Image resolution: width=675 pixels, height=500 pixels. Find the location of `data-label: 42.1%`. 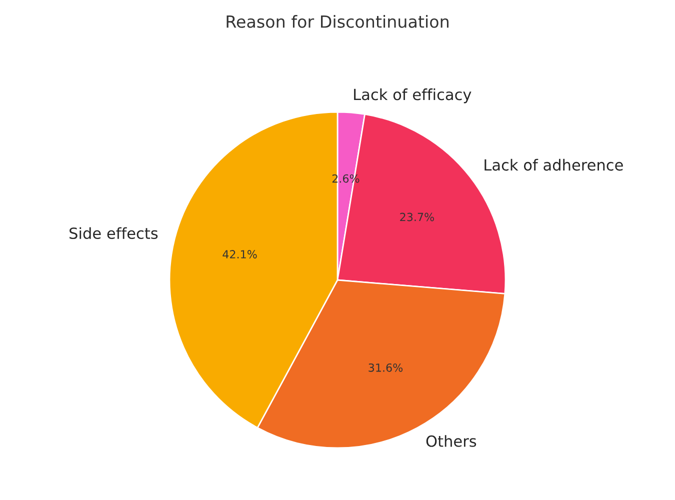

data-label: 42.1% is located at coordinates (239, 254).